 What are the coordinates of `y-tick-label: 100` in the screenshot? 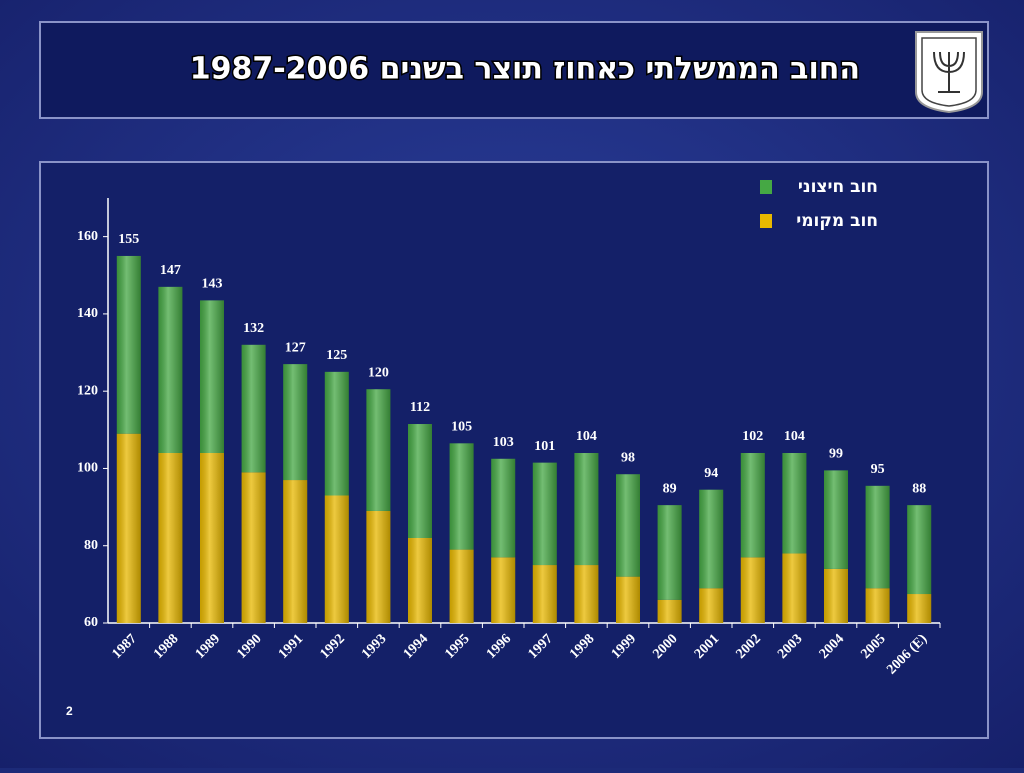 It's located at (87, 468).